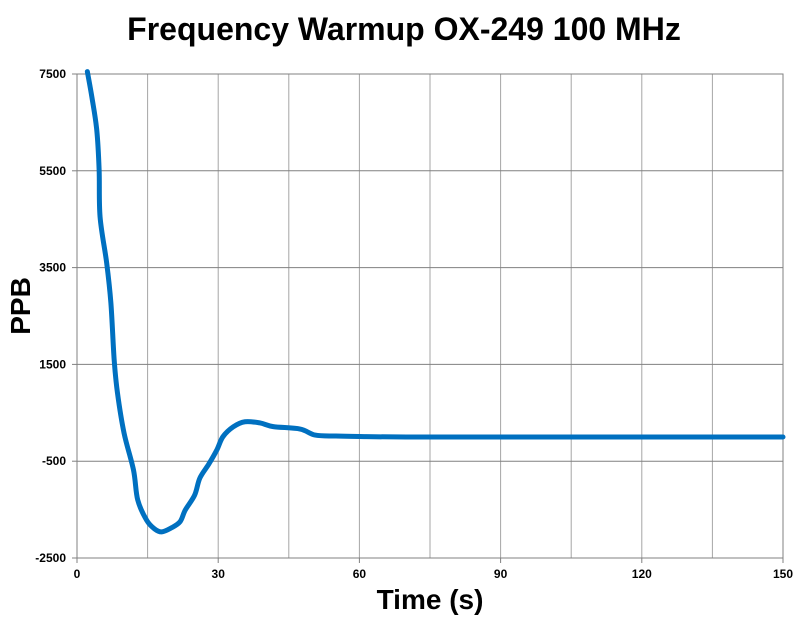  What do you see at coordinates (219, 574) in the screenshot?
I see `x-tick-label: 30` at bounding box center [219, 574].